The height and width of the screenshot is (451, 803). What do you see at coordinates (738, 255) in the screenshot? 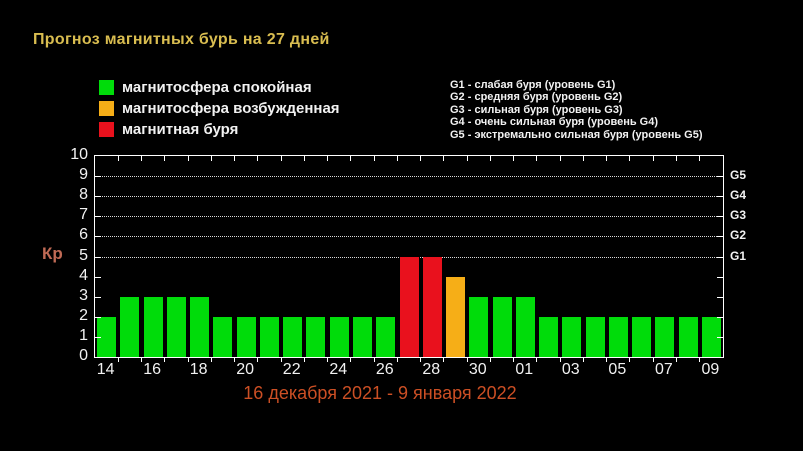
I see `g-level-label-G1: G1` at bounding box center [738, 255].